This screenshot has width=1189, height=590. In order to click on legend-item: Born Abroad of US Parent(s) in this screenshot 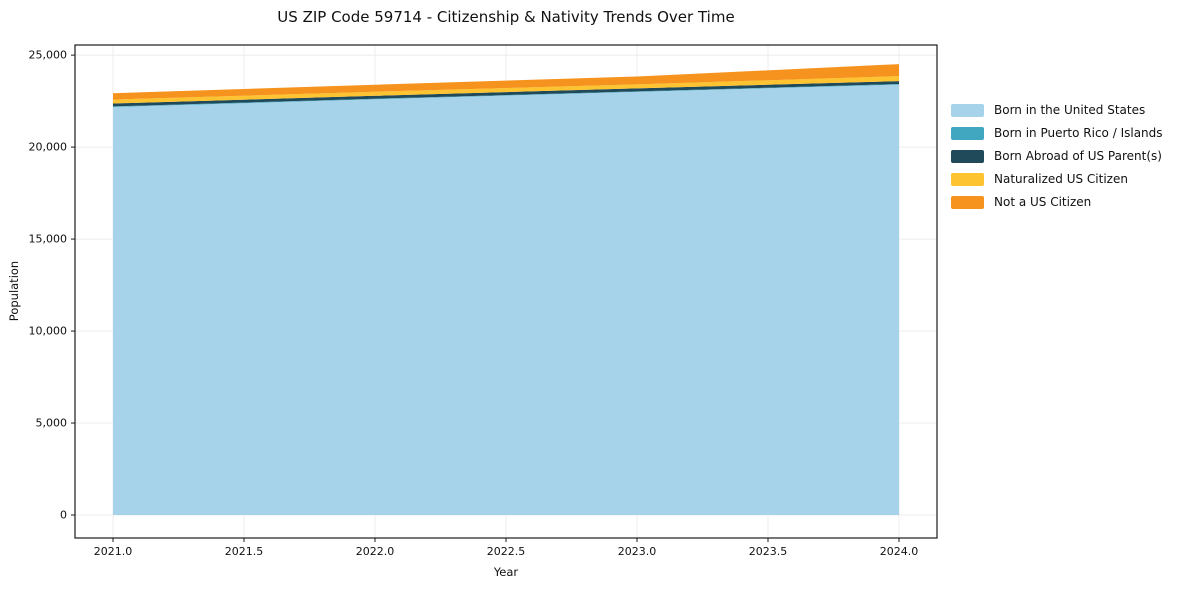, I will do `click(1057, 156)`.